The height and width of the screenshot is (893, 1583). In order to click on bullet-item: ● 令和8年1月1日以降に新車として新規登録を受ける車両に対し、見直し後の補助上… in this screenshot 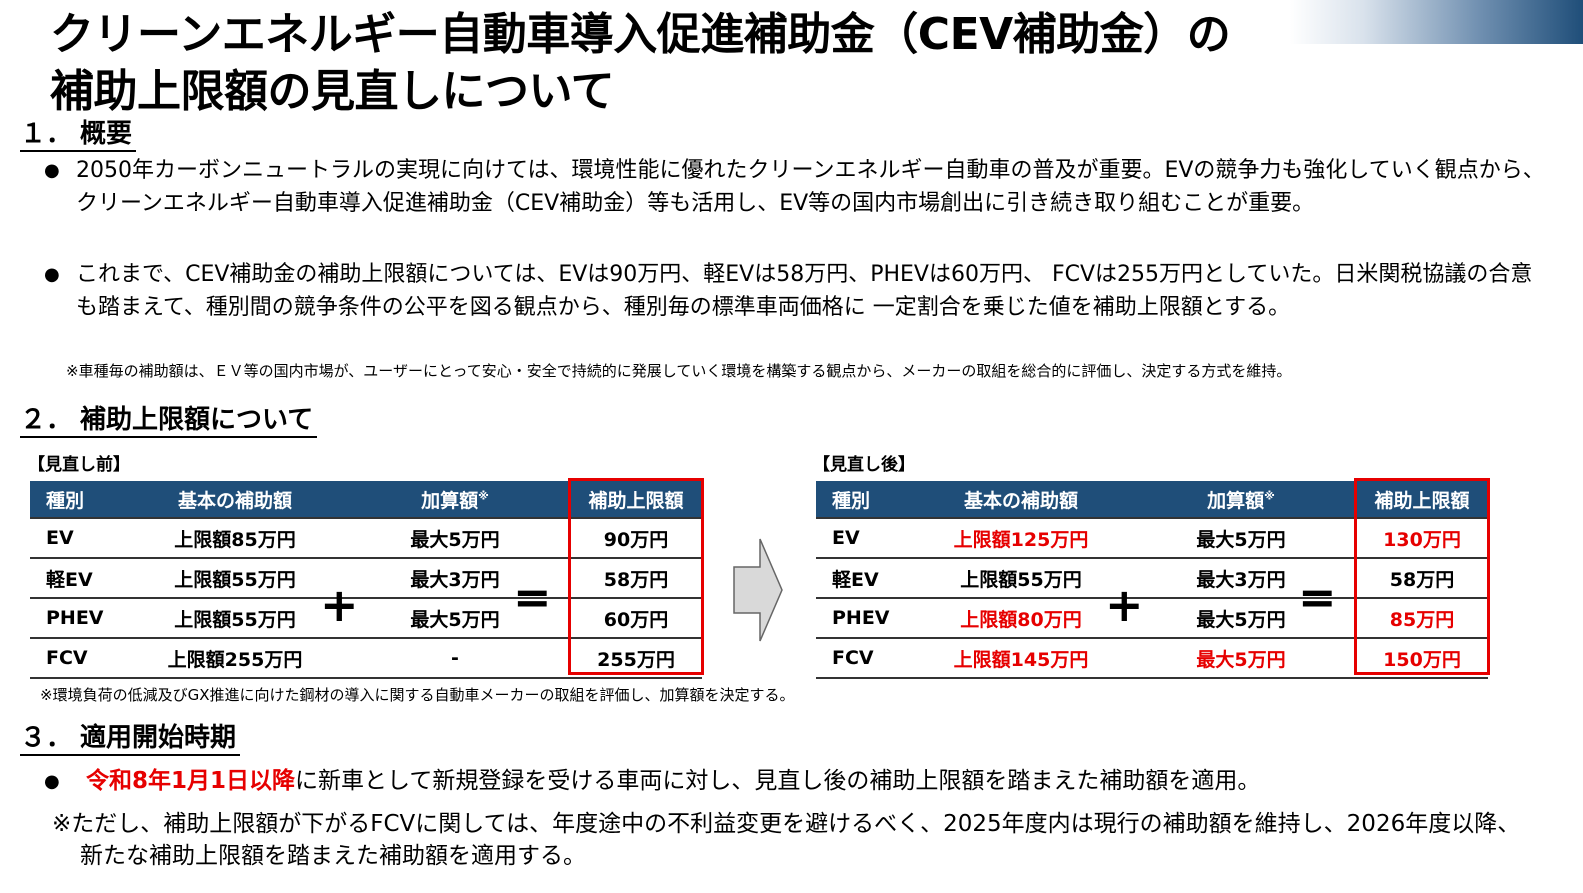, I will do `click(799, 781)`.